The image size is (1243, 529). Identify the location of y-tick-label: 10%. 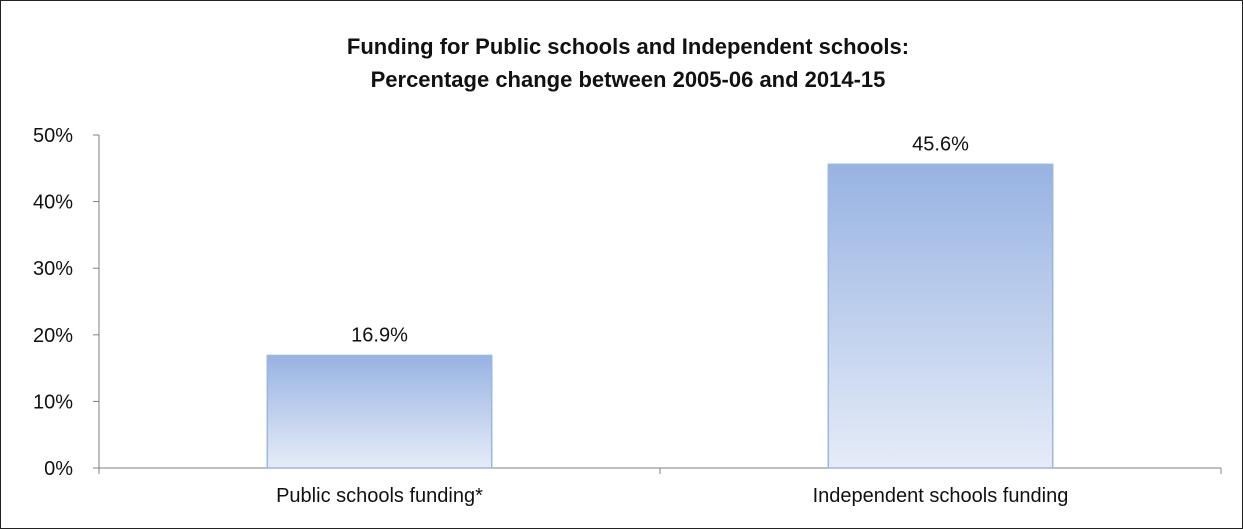
(53, 402).